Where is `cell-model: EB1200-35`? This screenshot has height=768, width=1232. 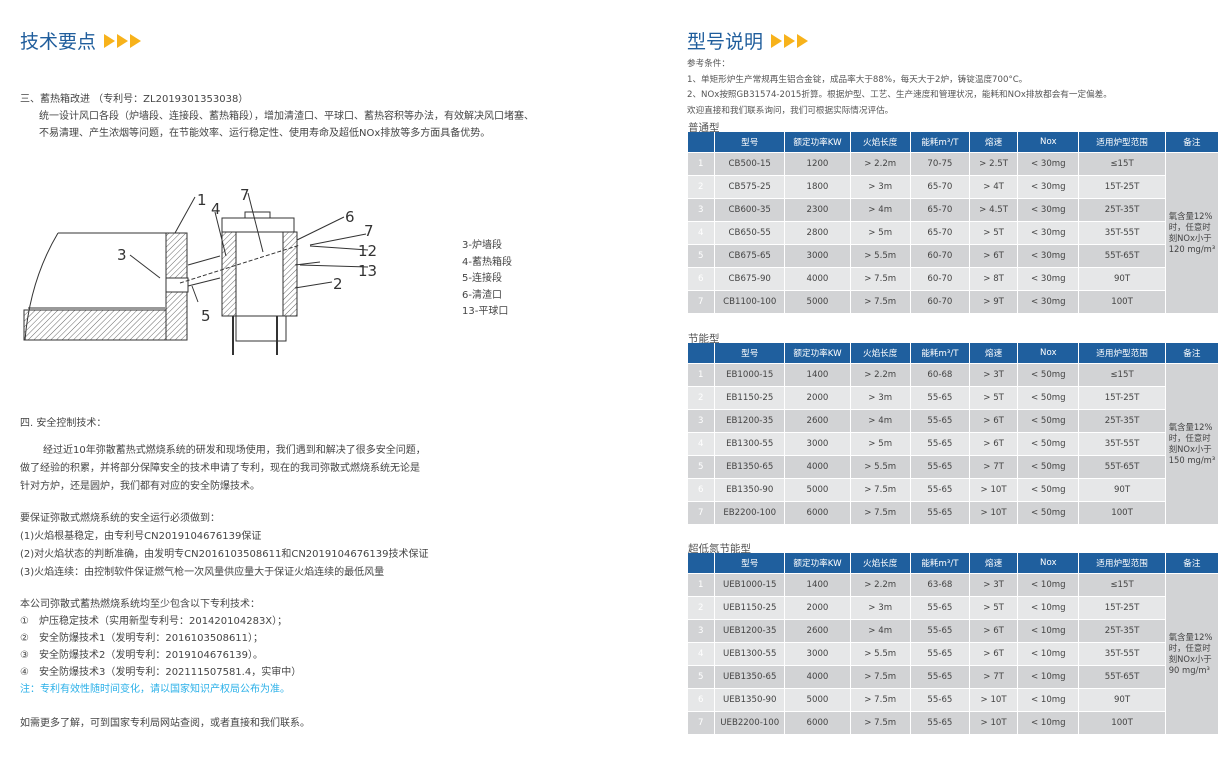
cell-model: EB1200-35 is located at coordinates (750, 421).